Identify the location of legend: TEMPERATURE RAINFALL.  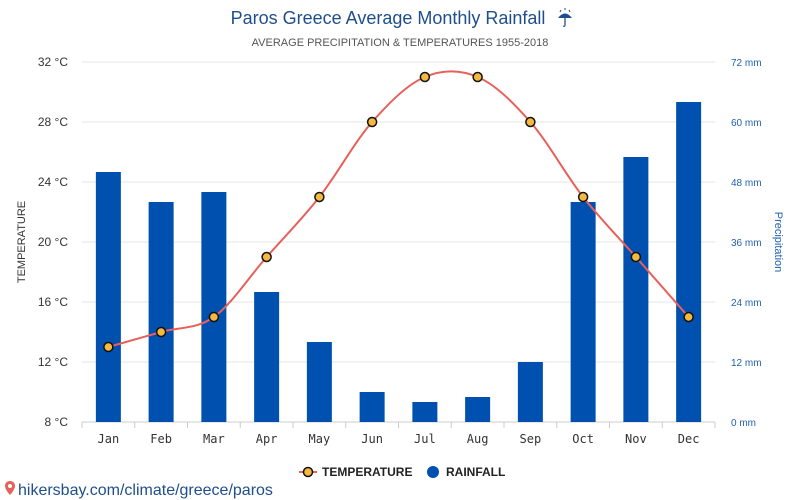
(402, 472).